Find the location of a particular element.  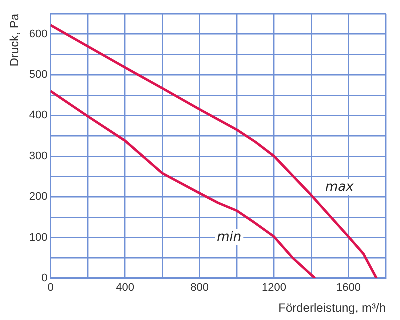

y-axis-title: Druck, Pa is located at coordinates (15, 40).